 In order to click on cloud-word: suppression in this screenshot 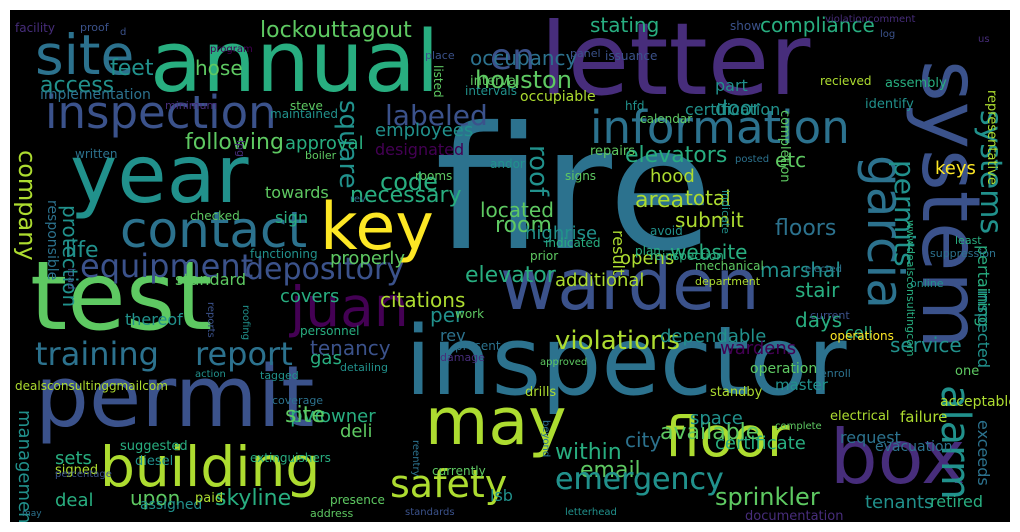, I will do `click(963, 253)`.